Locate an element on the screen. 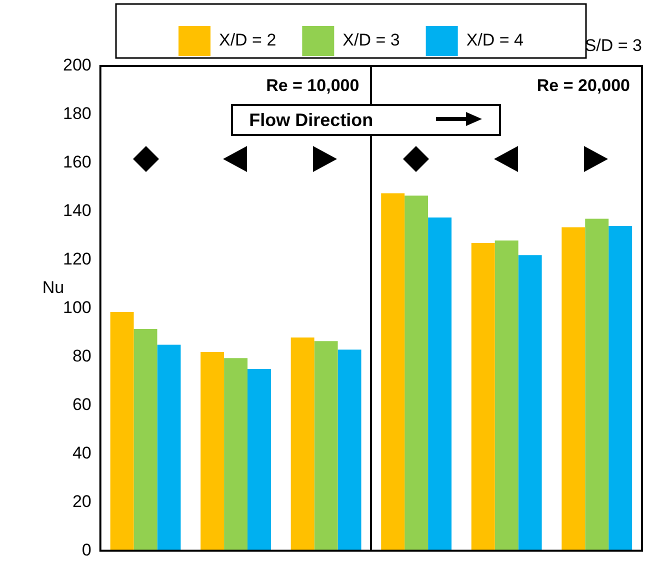 The width and height of the screenshot is (652, 564). annotation: Re = 10,000 is located at coordinates (313, 86).